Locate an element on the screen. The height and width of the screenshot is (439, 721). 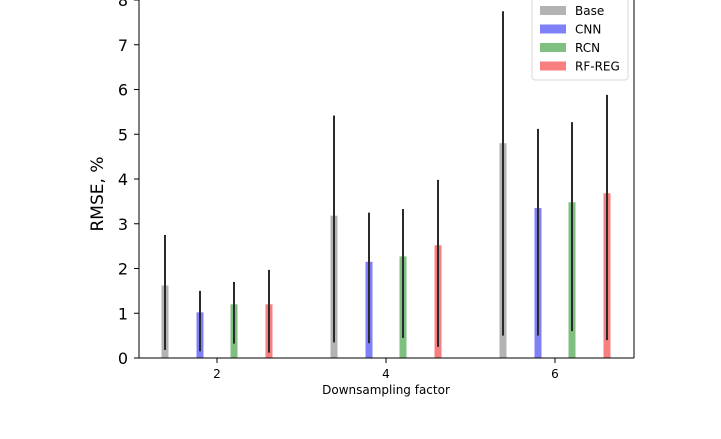
legend-swatch-base is located at coordinates (553, 10).